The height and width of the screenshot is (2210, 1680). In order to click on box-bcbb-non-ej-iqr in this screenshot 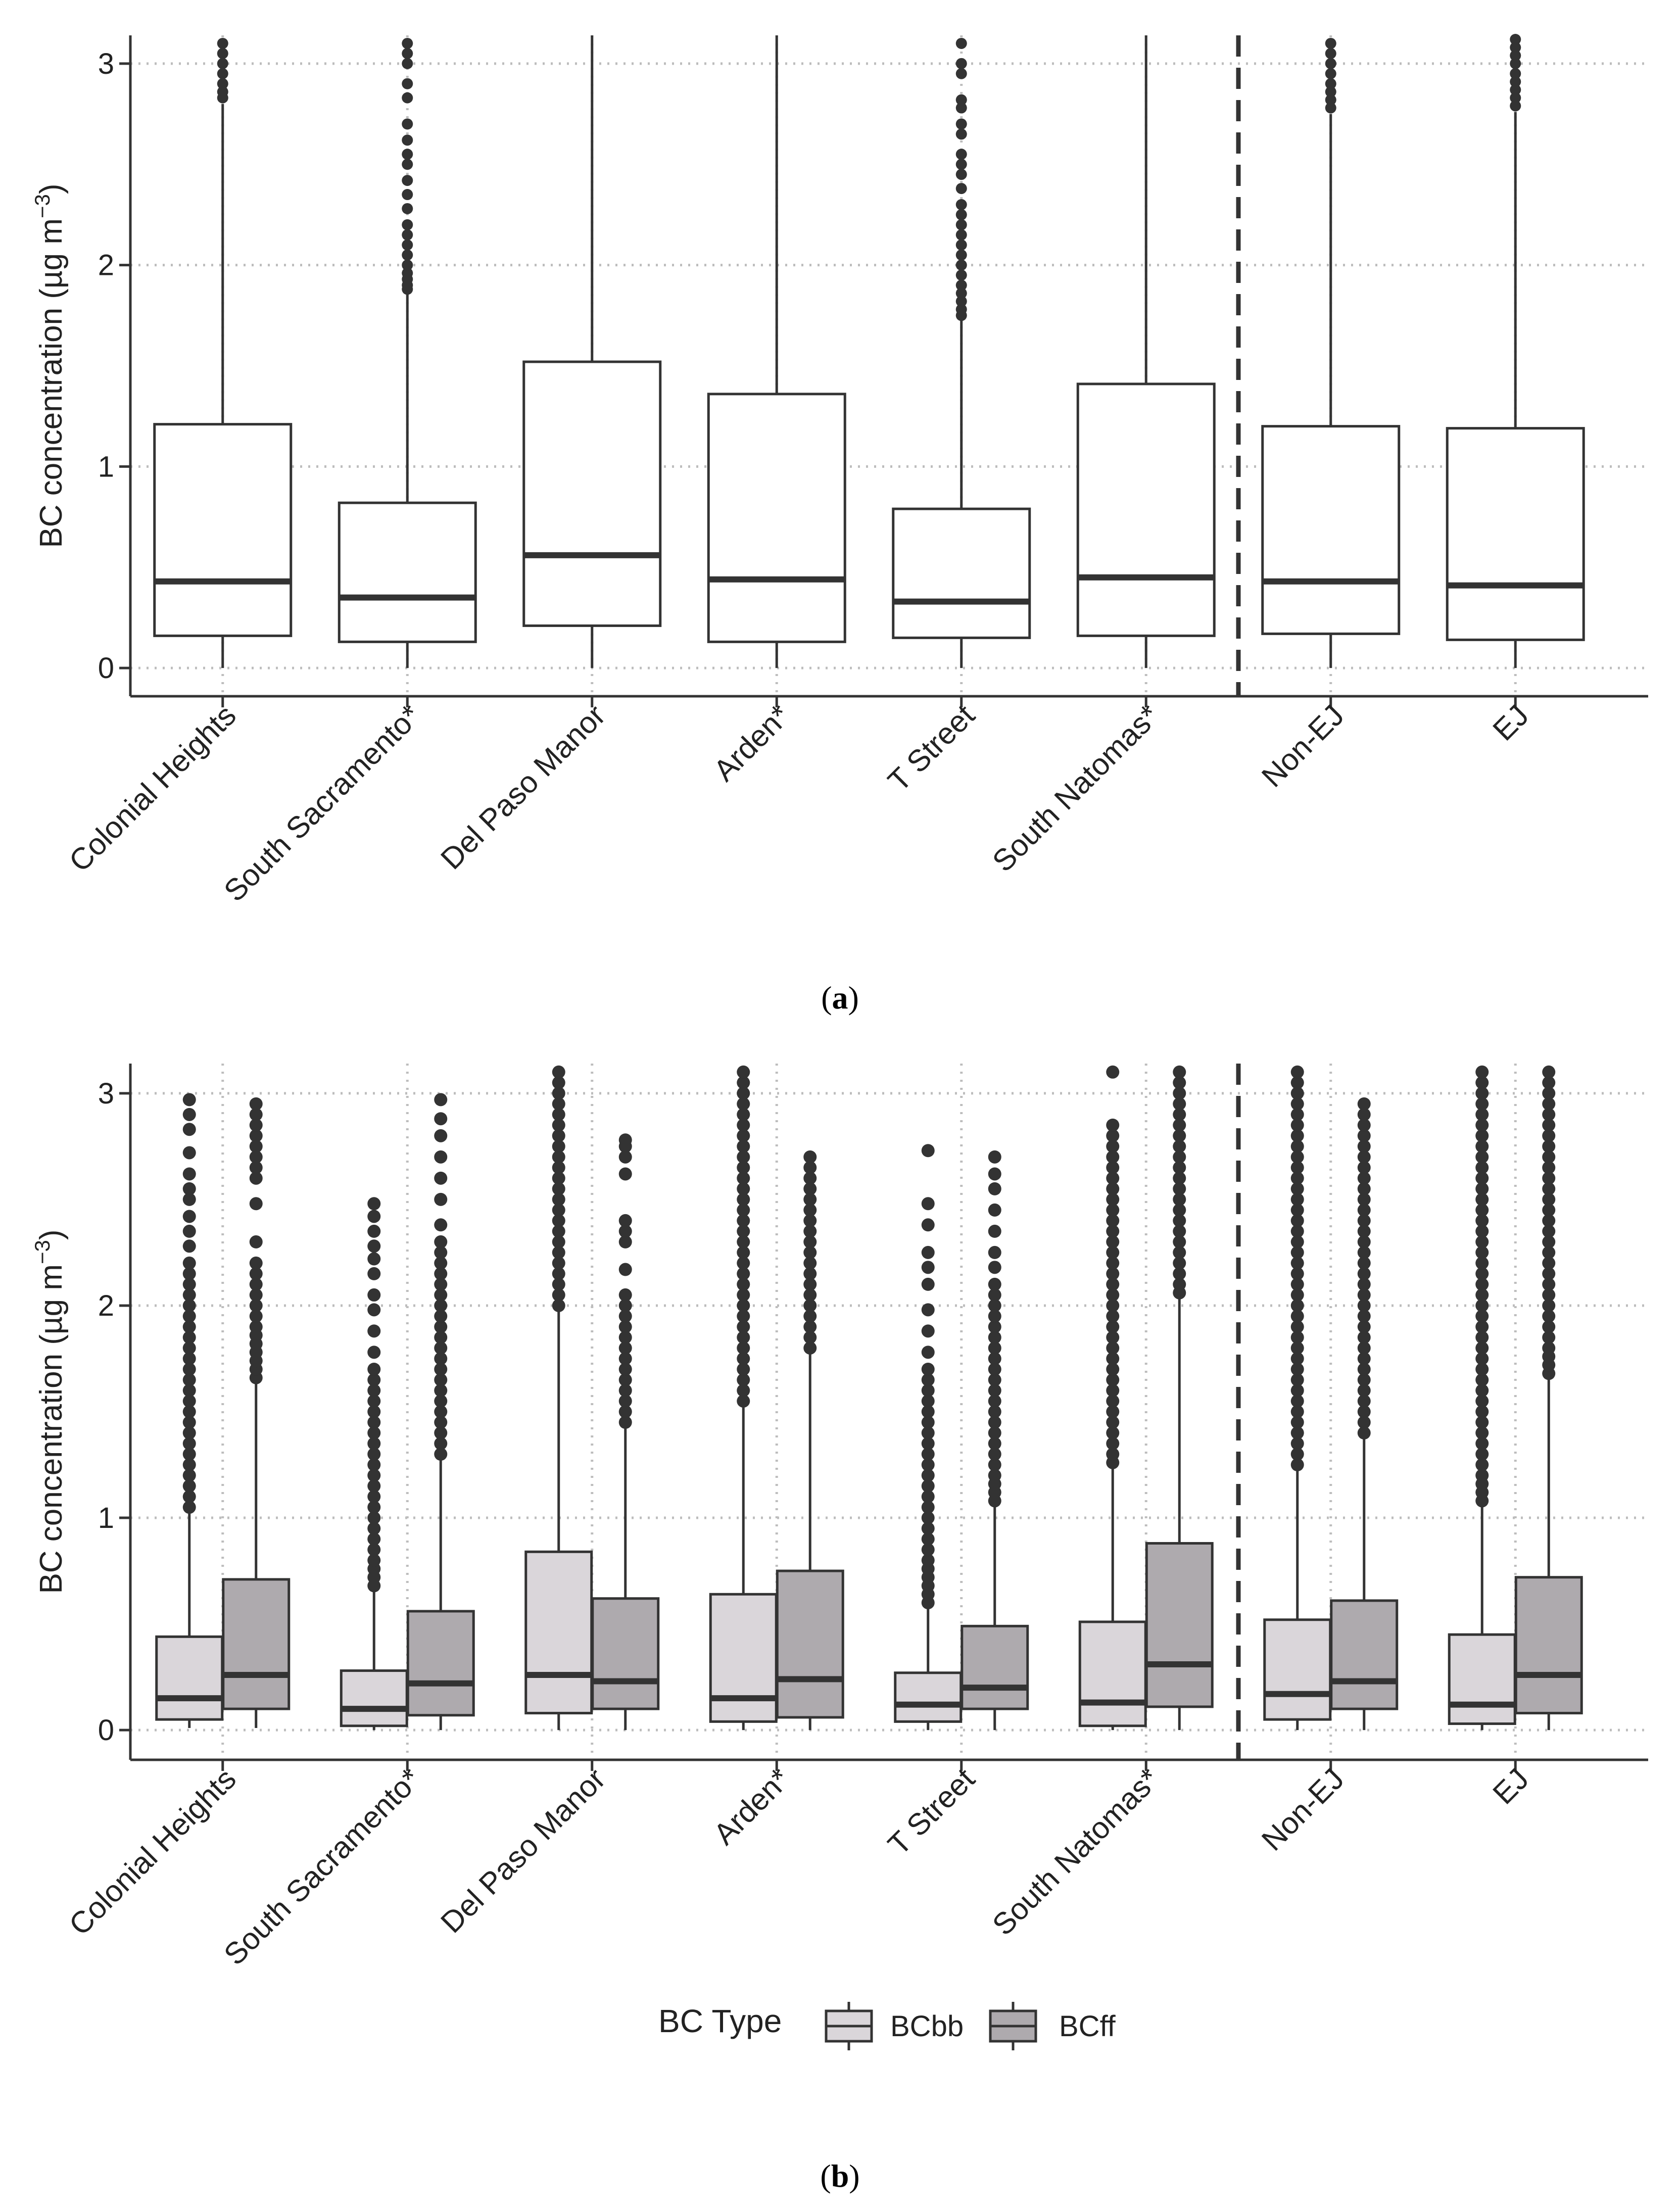, I will do `click(1297, 1669)`.